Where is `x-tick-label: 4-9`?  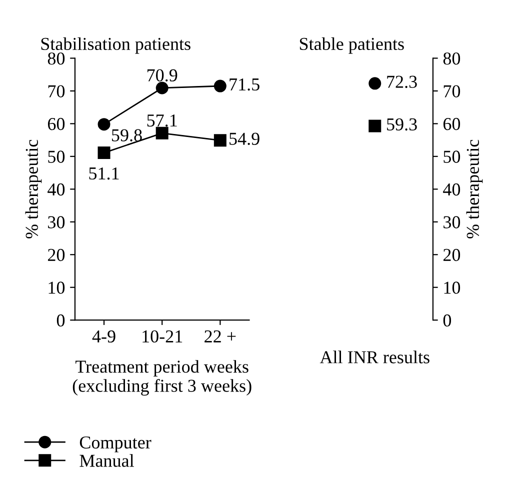 x-tick-label: 4-9 is located at coordinates (104, 336).